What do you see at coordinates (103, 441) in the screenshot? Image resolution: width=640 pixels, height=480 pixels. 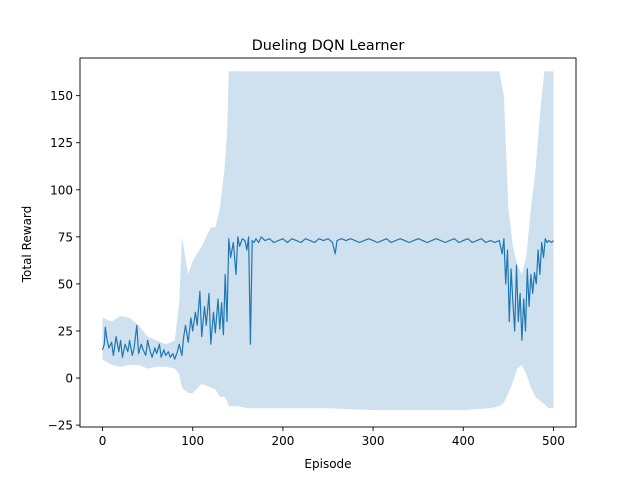 I see `x-tick-label: 0` at bounding box center [103, 441].